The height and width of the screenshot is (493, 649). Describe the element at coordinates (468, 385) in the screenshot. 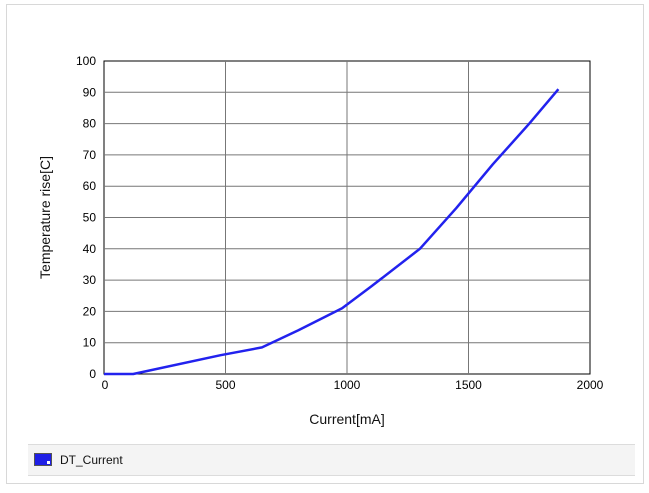

I see `x-tick-label: 1500` at that location.